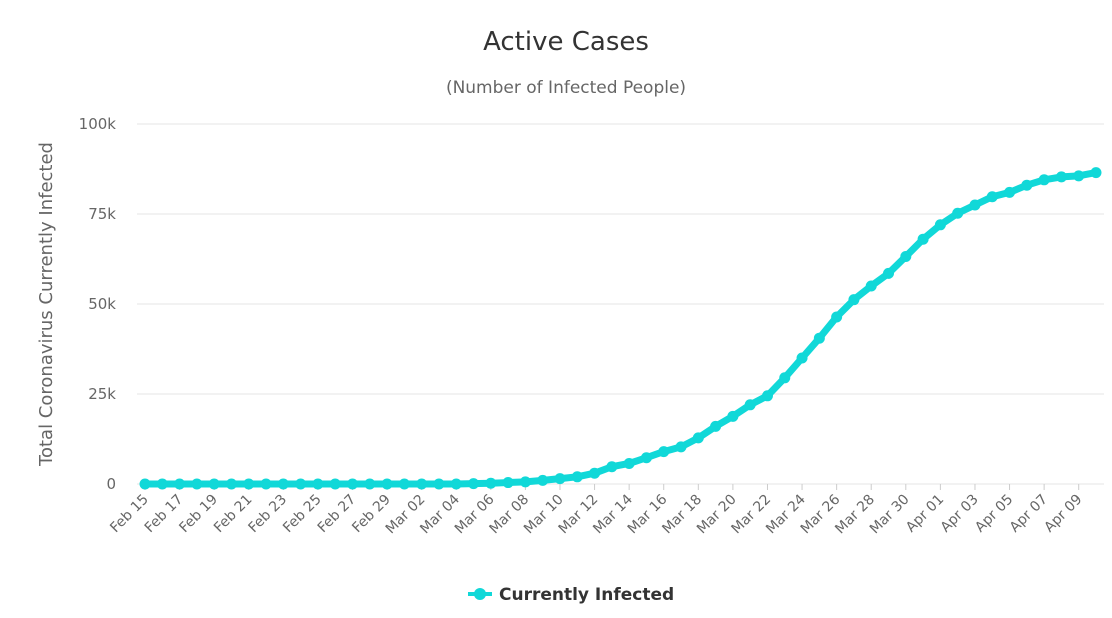  I want to click on legend-marker-dot, so click(480, 594).